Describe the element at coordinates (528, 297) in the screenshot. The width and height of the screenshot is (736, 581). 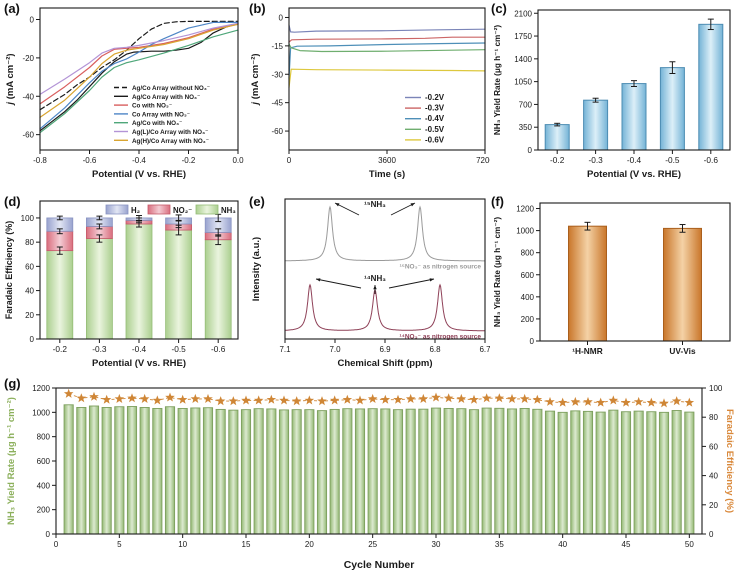
I see `svg-text: 400` at that location.